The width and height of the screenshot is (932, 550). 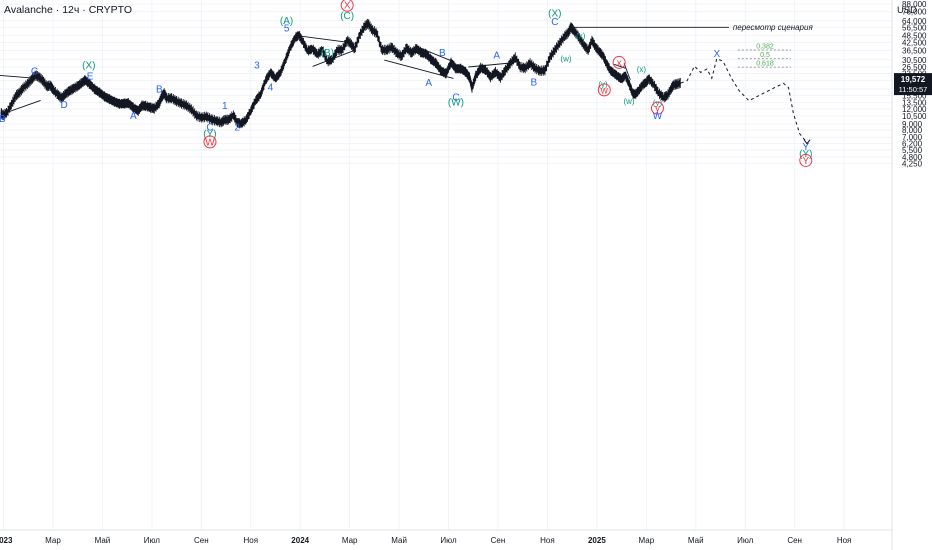 What do you see at coordinates (597, 540) in the screenshot?
I see `time-tick-label: 2025` at bounding box center [597, 540].